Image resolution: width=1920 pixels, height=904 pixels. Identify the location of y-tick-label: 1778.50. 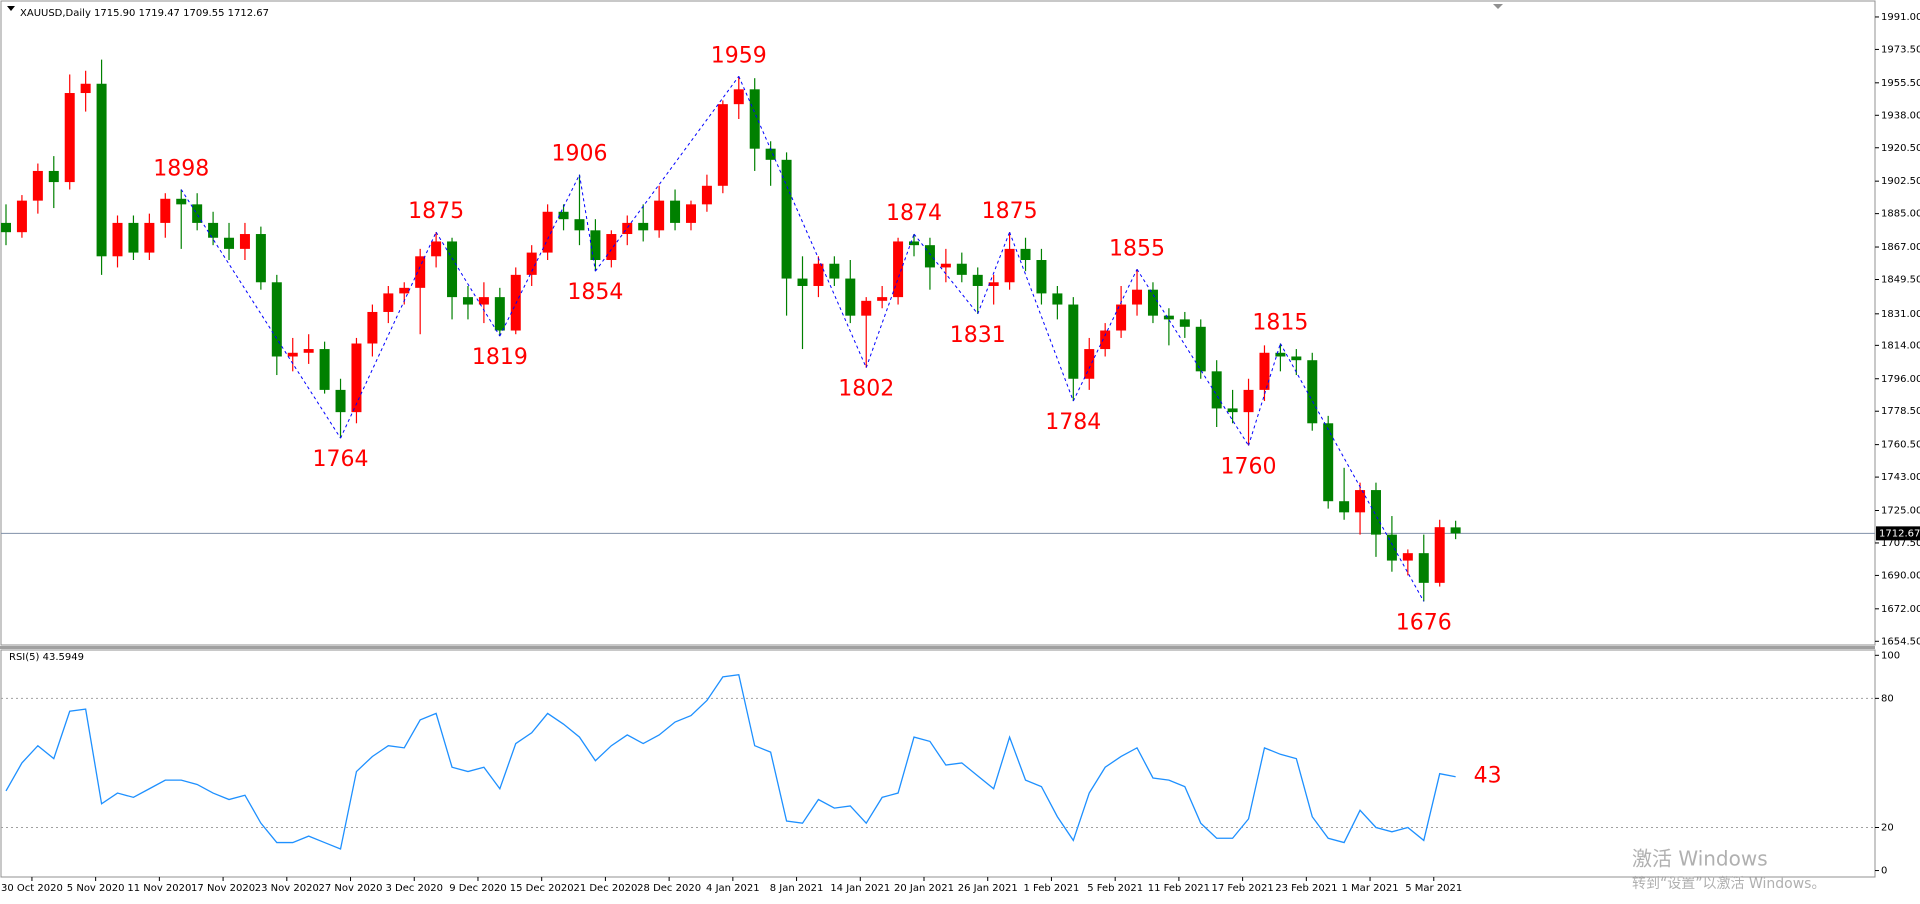
(1900, 411).